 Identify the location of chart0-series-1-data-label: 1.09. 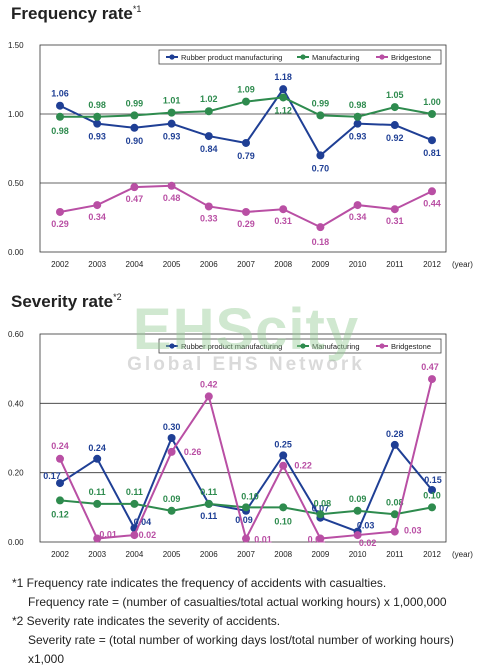
(246, 90).